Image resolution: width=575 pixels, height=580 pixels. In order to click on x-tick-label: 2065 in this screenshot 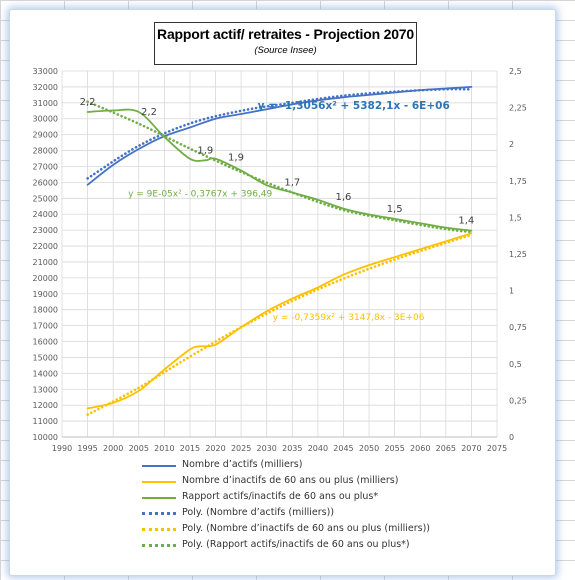, I will do `click(446, 448)`.